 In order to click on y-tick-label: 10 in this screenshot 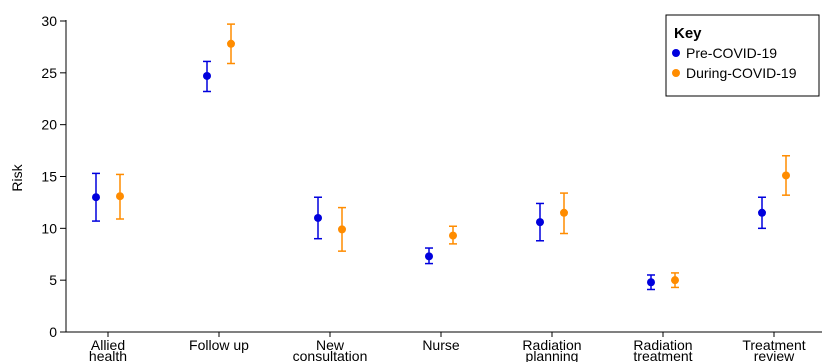, I will do `click(49, 228)`.